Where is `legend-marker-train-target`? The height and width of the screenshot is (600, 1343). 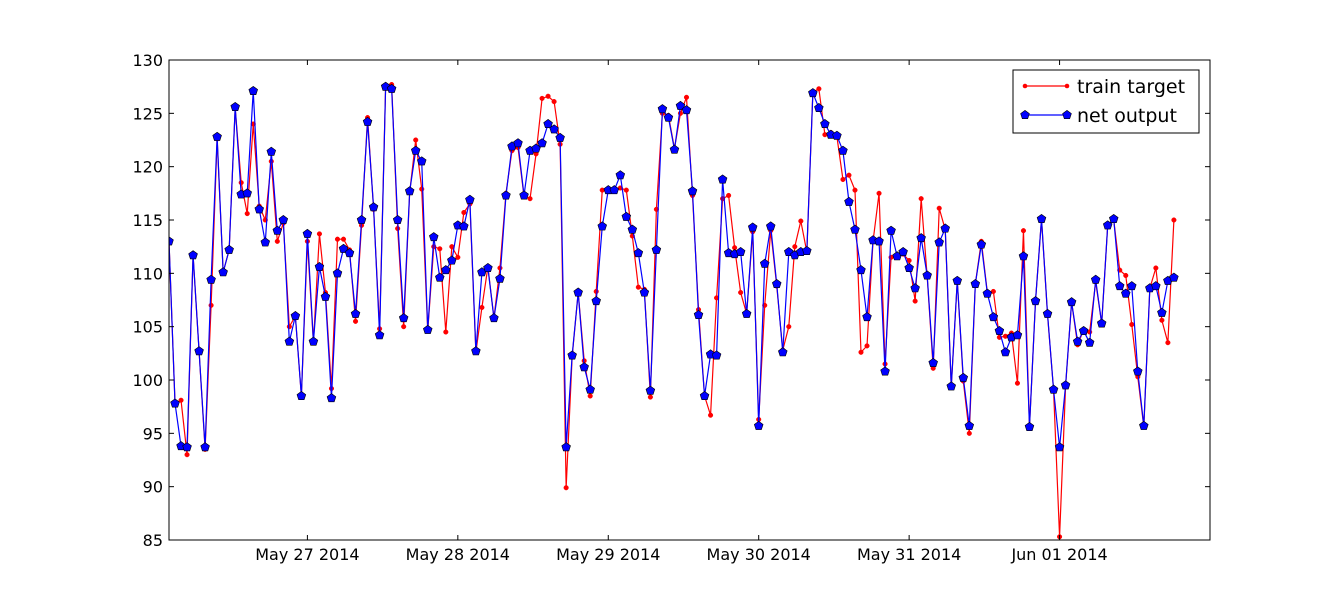 legend-marker-train-target is located at coordinates (1067, 86).